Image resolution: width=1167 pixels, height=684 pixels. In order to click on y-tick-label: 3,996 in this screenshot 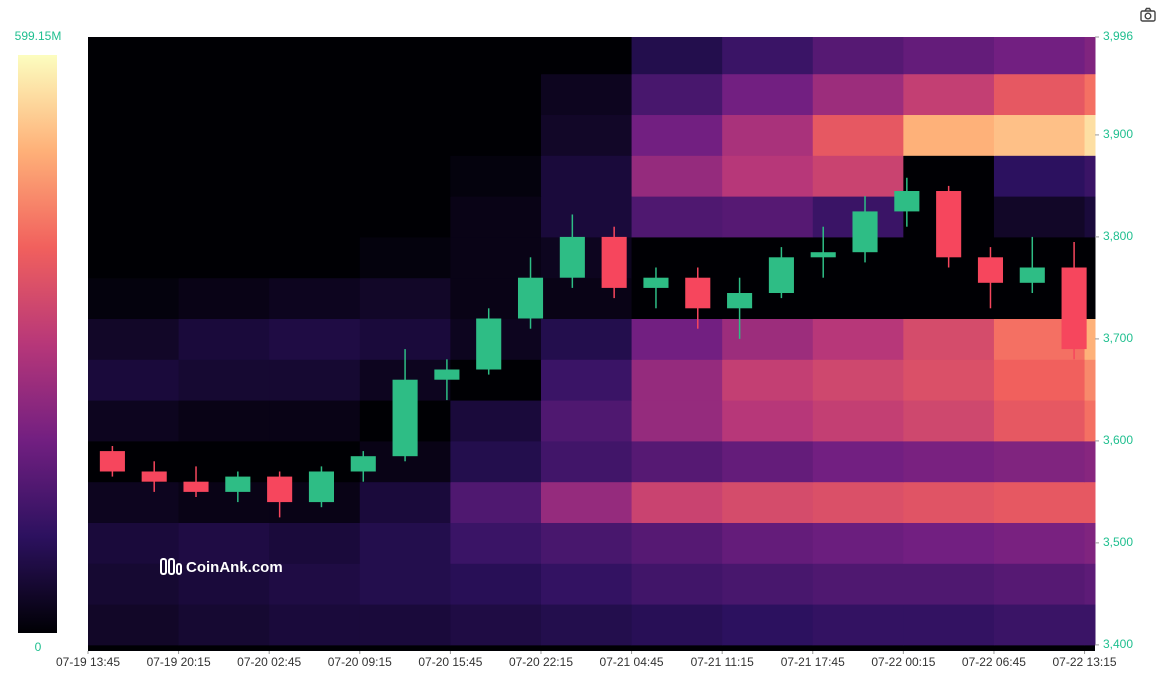, I will do `click(1118, 36)`.